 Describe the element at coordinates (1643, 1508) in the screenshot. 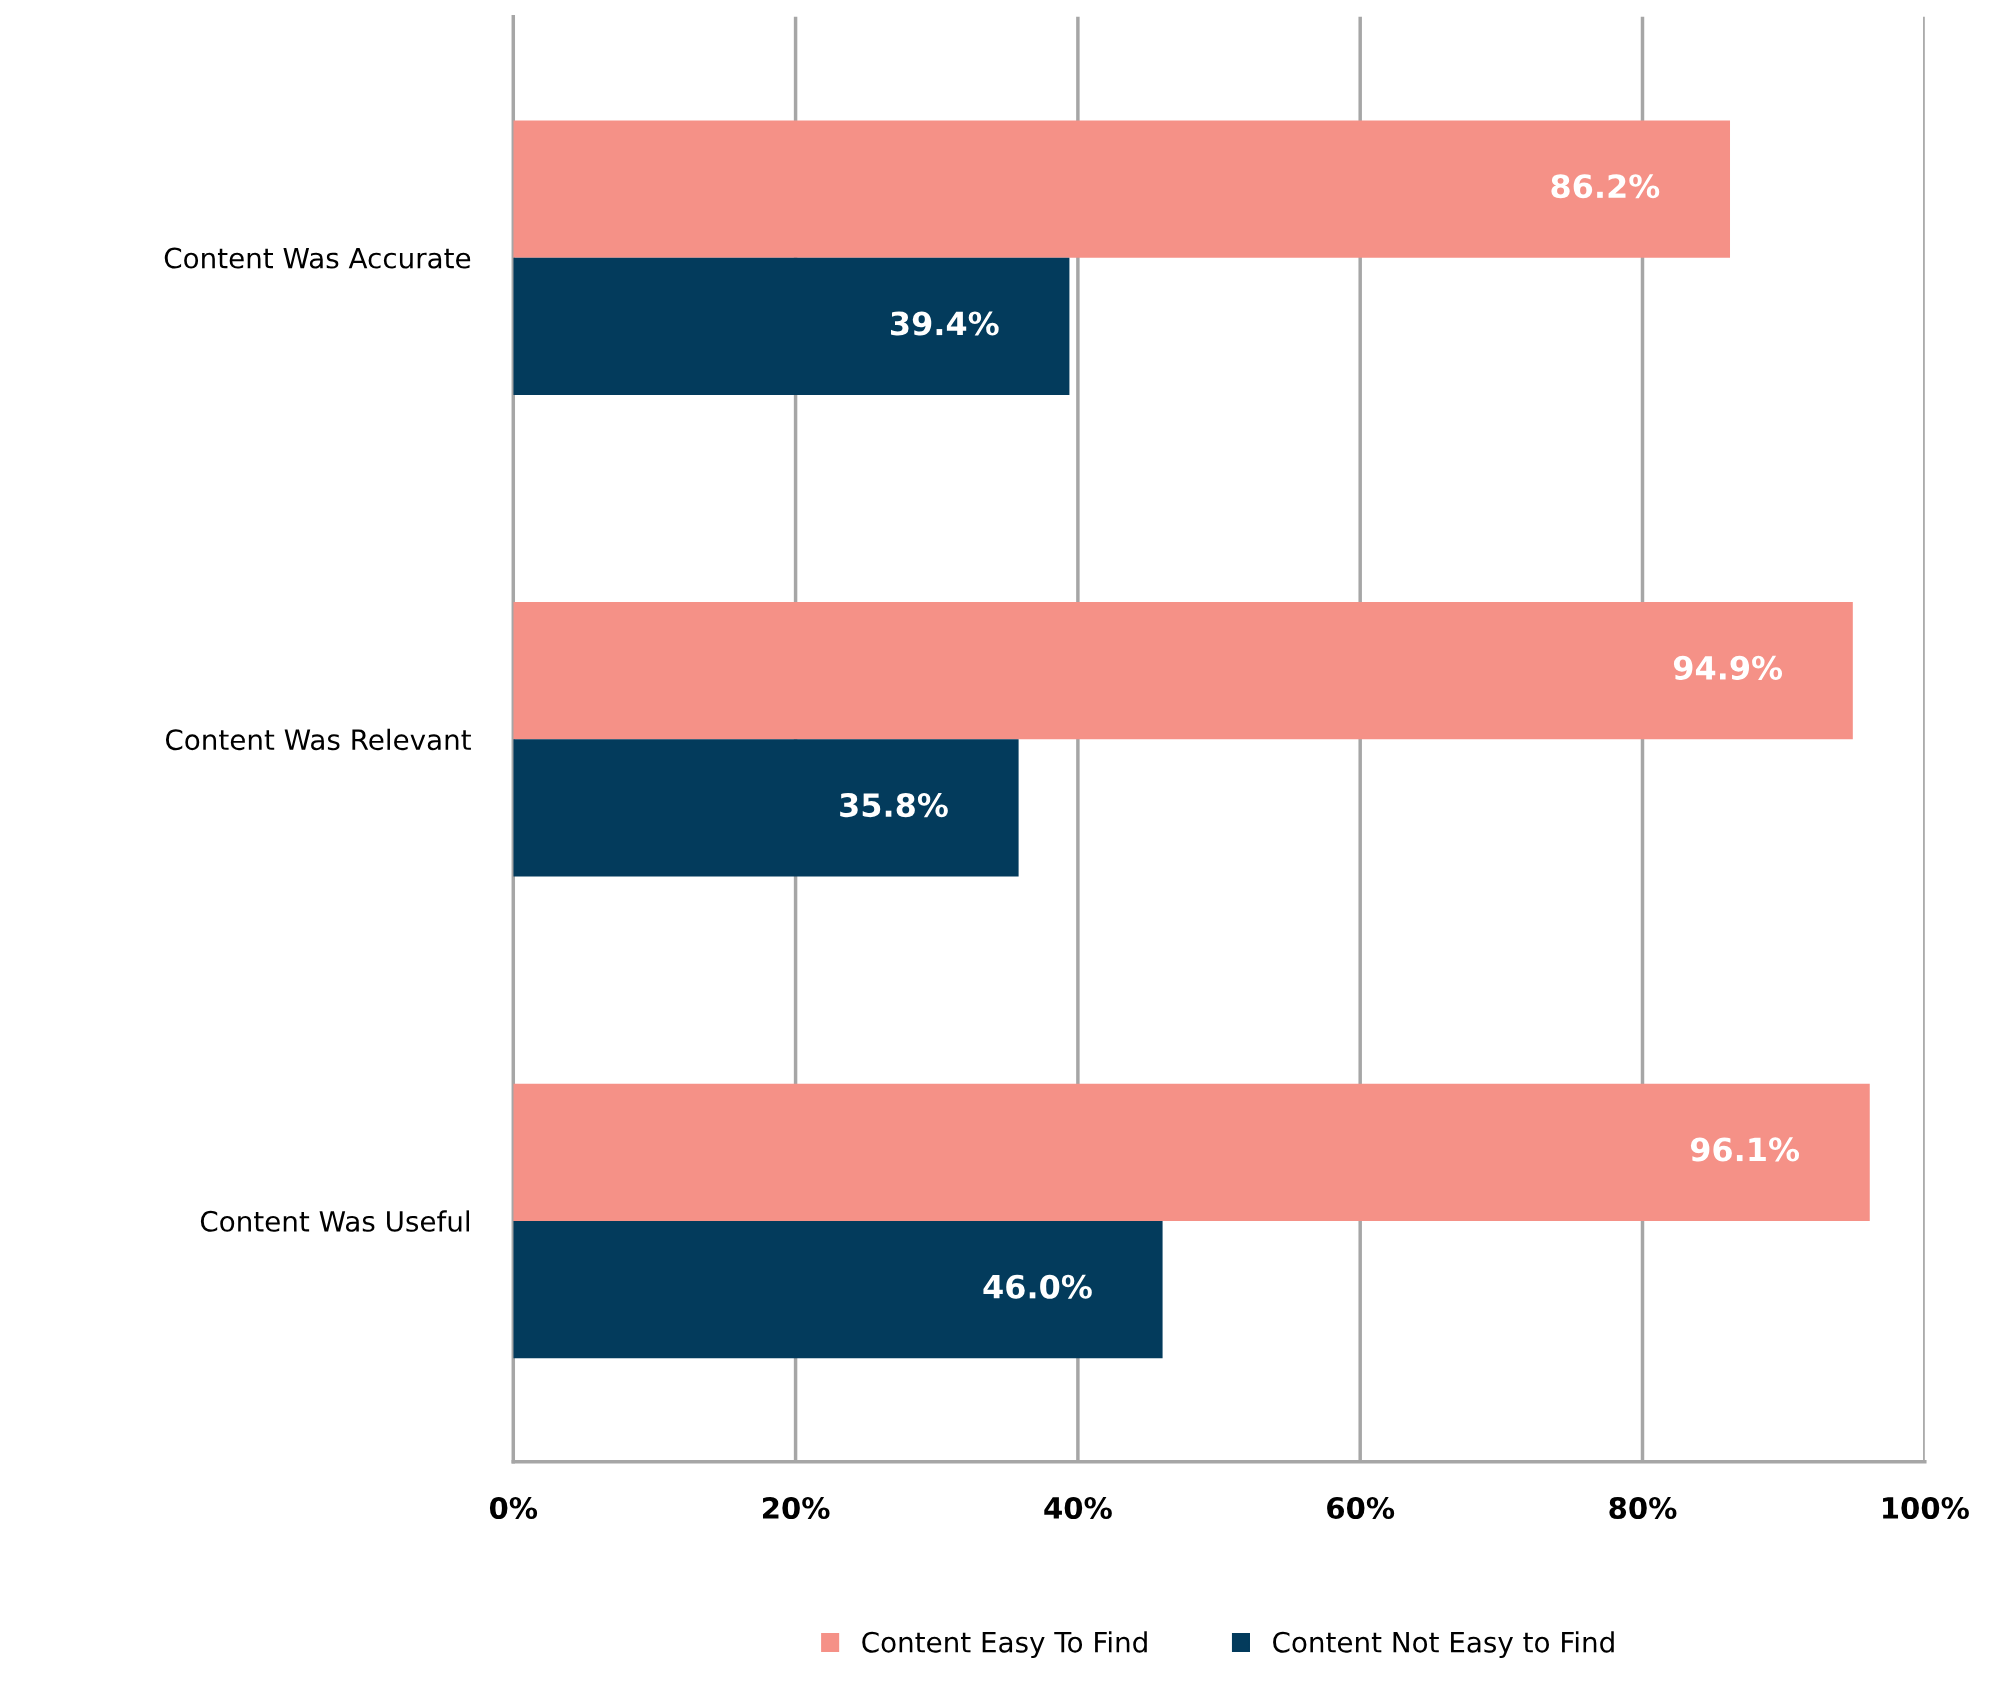

I see `x-tick-label: 80%` at that location.